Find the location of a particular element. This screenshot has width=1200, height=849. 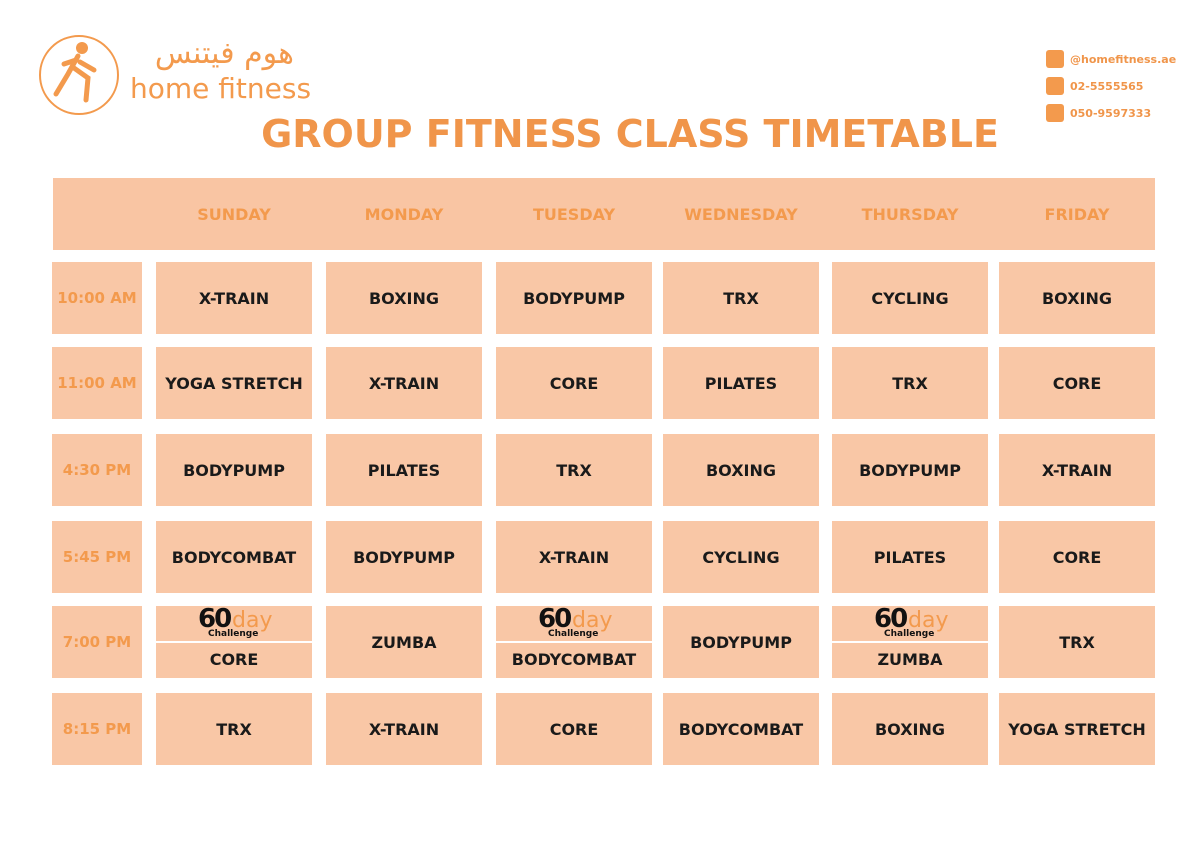

logo-icon is located at coordinates (79, 75).